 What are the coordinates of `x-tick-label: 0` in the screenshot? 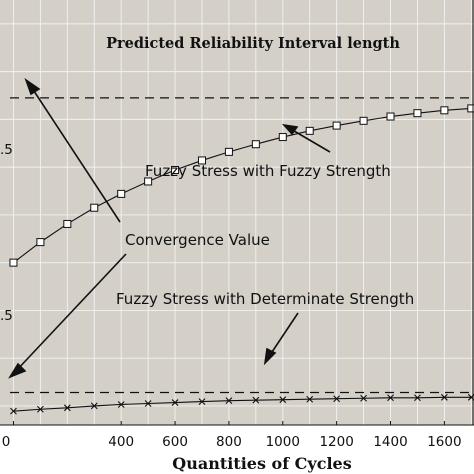 It's located at (6, 442).